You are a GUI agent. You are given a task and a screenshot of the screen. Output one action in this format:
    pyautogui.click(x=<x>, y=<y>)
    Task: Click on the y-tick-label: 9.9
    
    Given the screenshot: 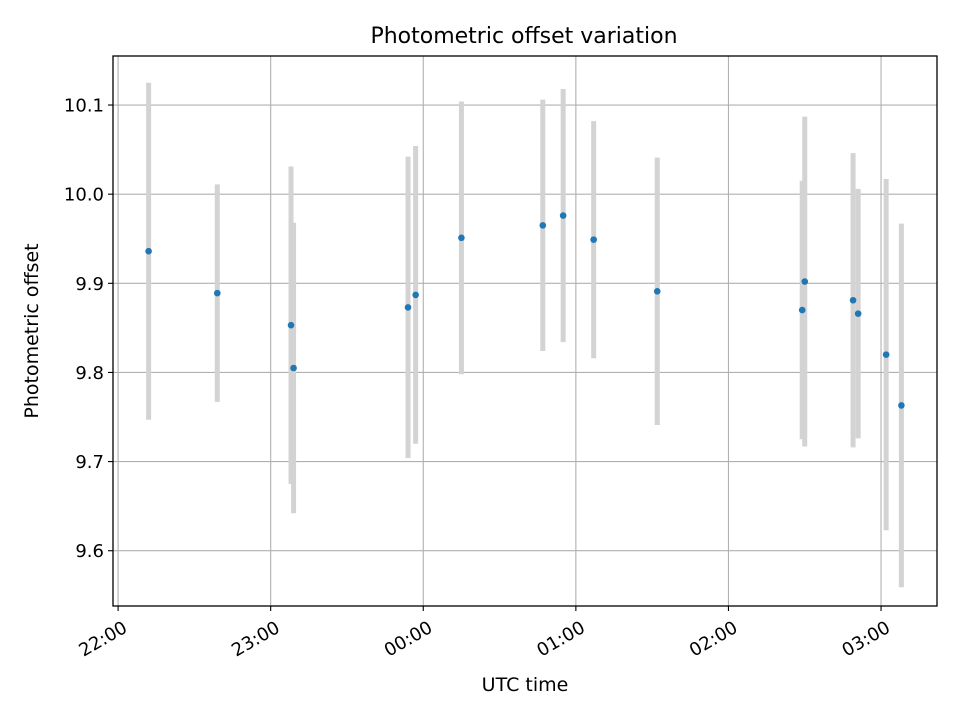 What is the action you would take?
    pyautogui.click(x=89, y=284)
    